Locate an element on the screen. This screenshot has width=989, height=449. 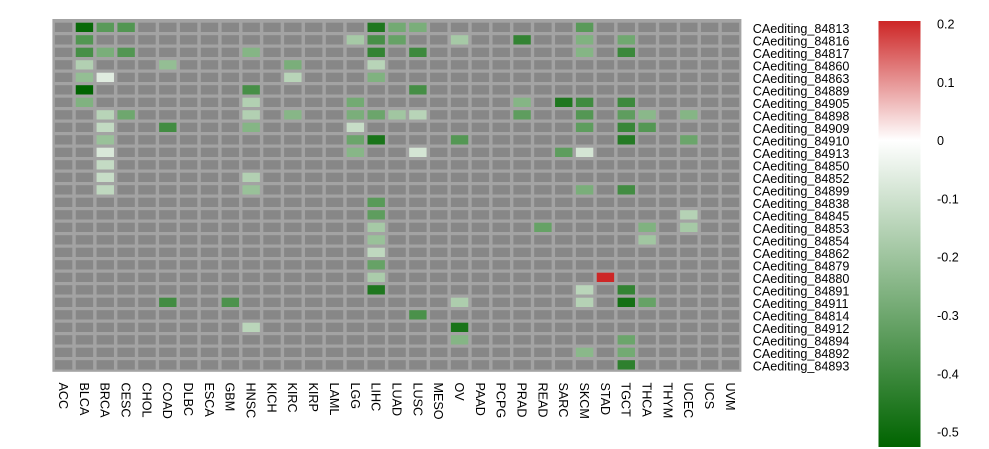
svg-text: READ is located at coordinates (542, 400).